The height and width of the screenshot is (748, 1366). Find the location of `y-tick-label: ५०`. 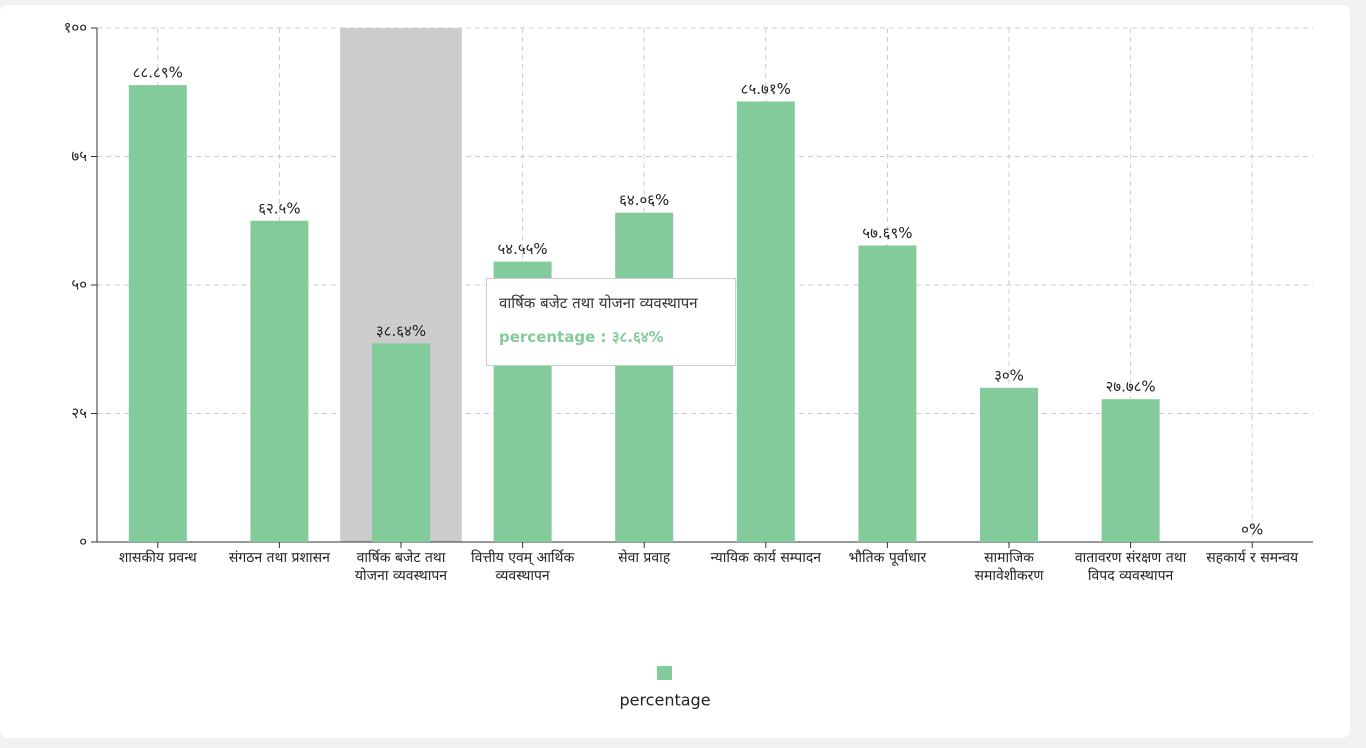

y-tick-label: ५० is located at coordinates (79, 285).